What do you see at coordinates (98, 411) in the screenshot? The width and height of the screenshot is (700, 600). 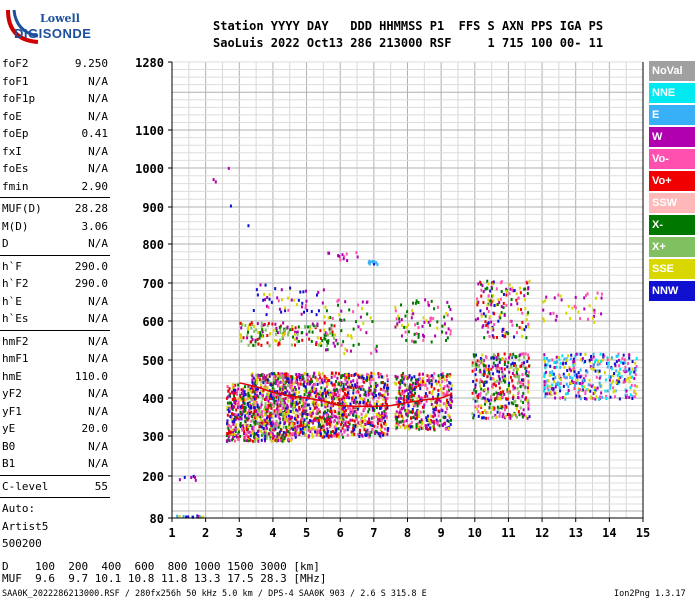 I see `param-value: N/A` at bounding box center [98, 411].